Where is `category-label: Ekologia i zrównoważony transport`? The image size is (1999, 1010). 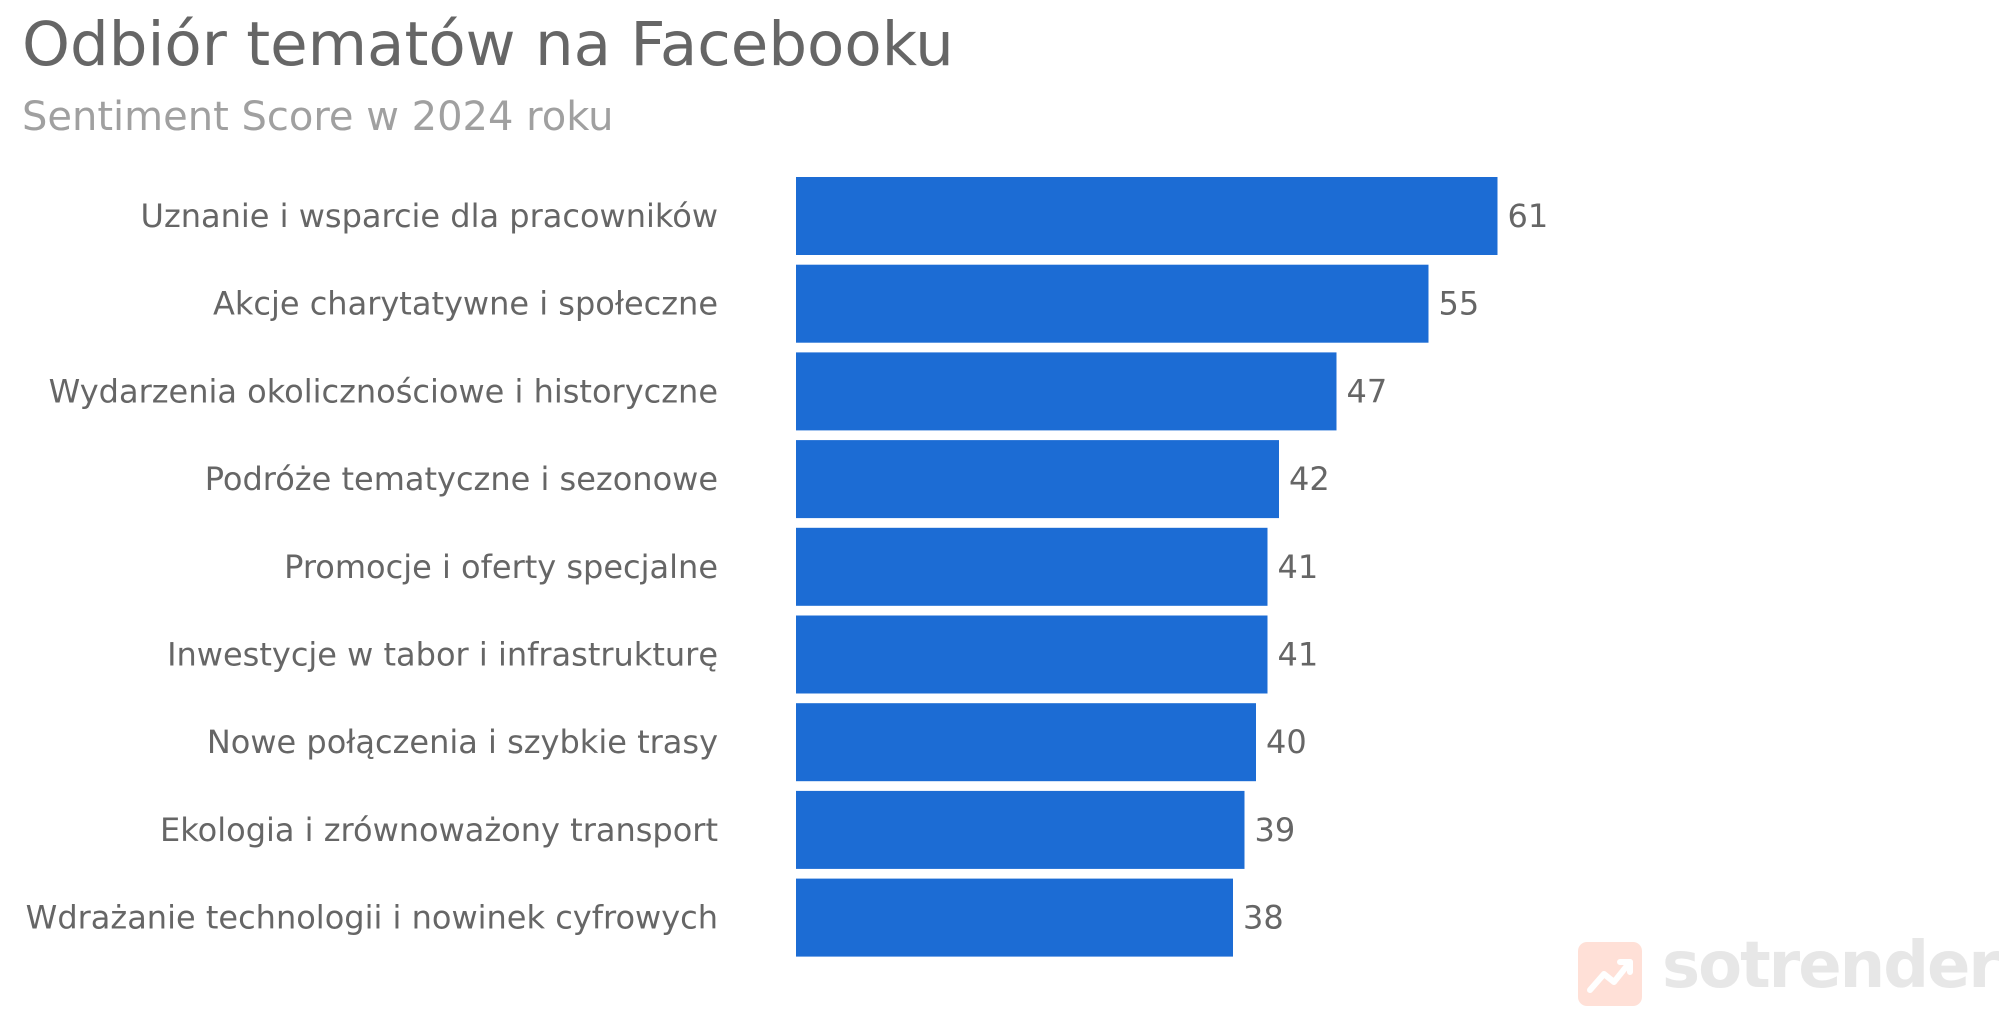 category-label: Ekologia i zrównoważony transport is located at coordinates (439, 830).